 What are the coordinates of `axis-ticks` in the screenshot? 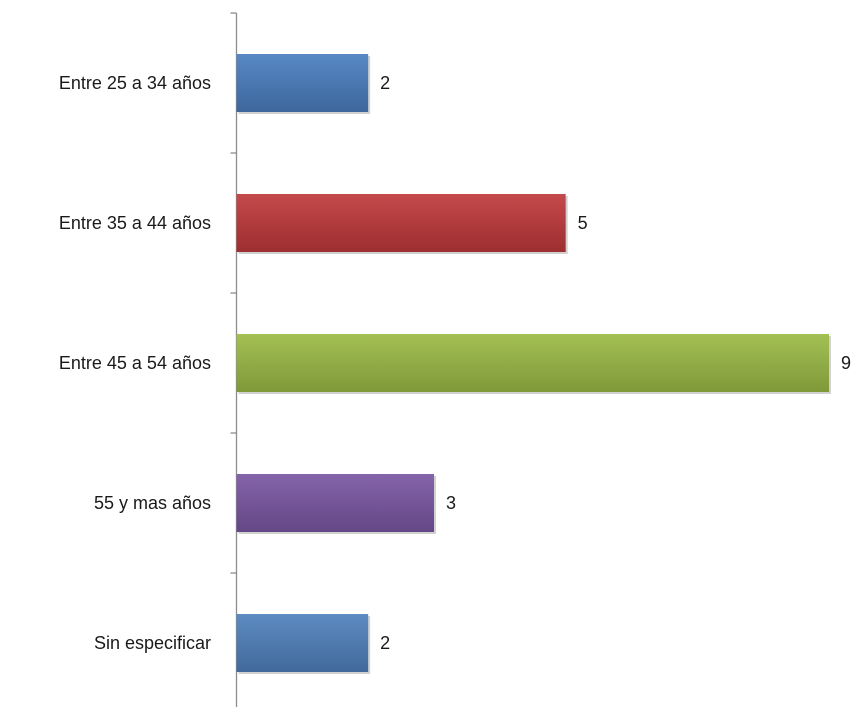 It's located at (233, 293).